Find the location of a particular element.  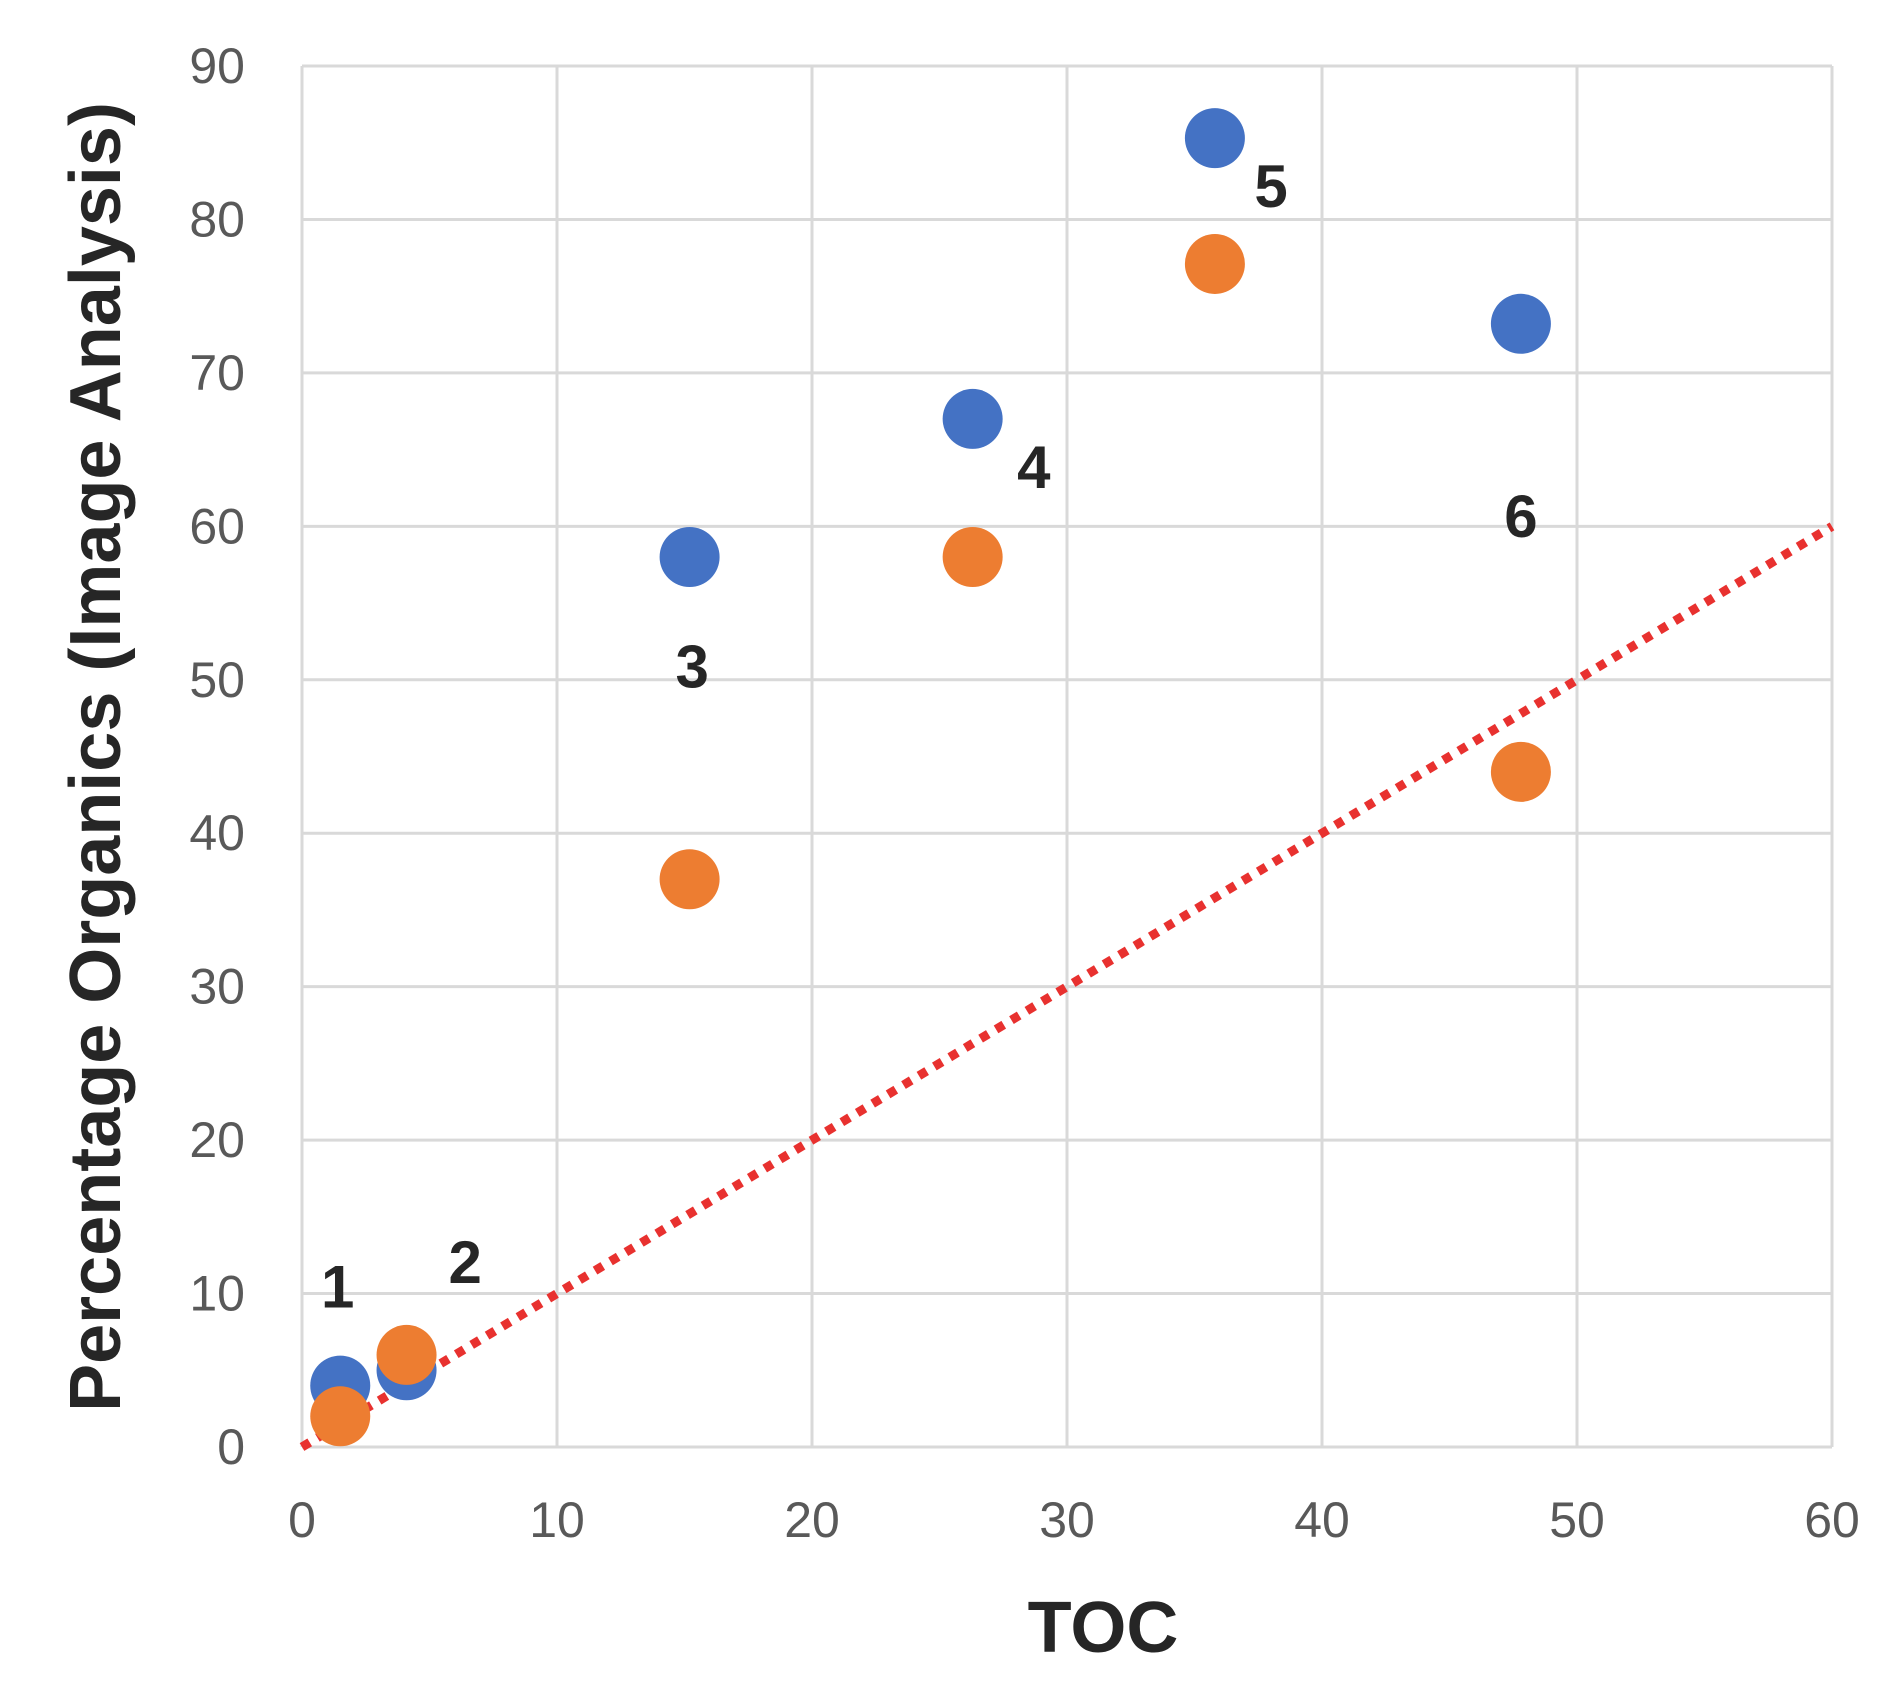

x-tick-label-5: 50 is located at coordinates (1577, 1520).